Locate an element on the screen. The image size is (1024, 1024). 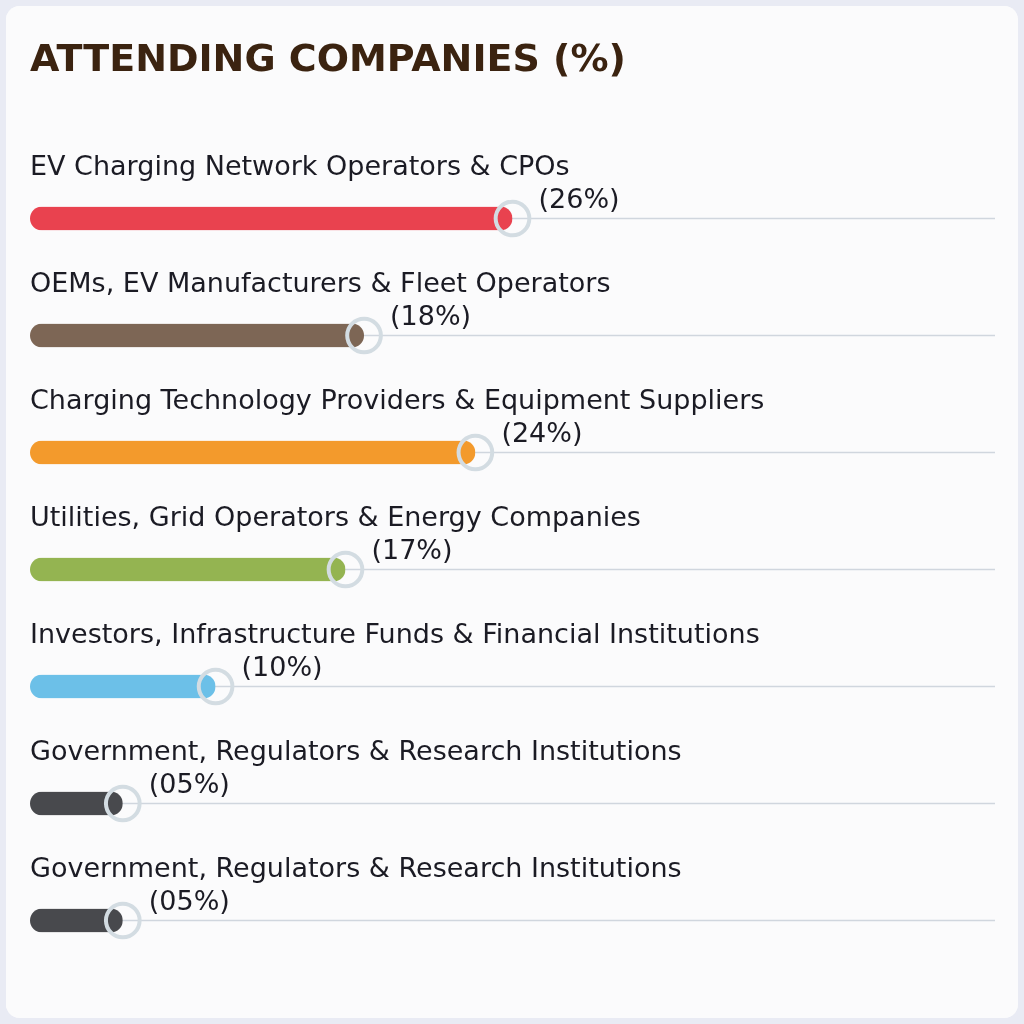
data-label: (18%) is located at coordinates (431, 315).